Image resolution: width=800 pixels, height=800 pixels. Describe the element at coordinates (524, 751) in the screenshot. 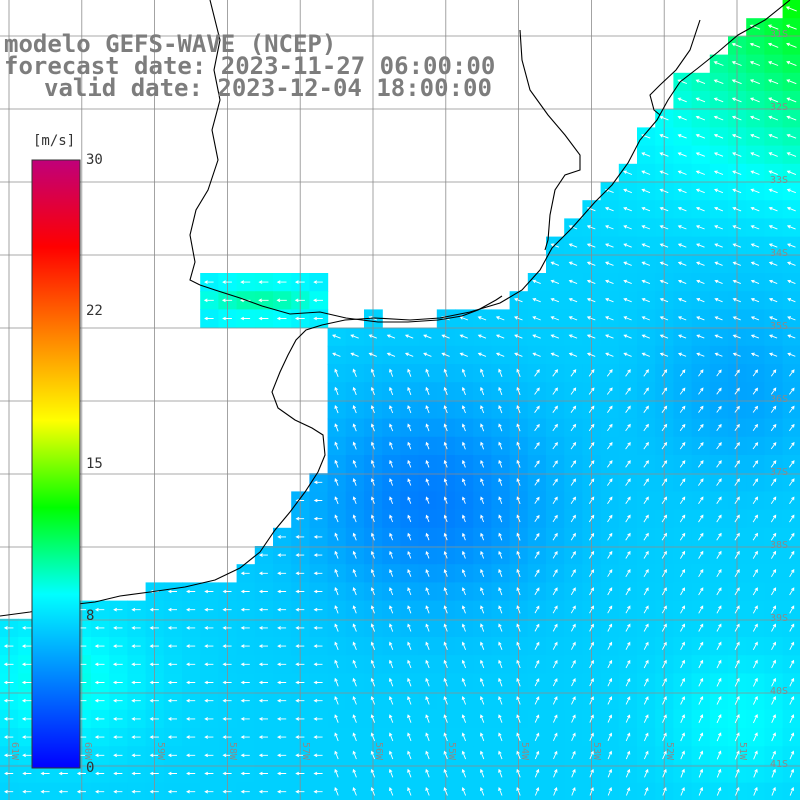

I see `lon-label: 54W` at that location.